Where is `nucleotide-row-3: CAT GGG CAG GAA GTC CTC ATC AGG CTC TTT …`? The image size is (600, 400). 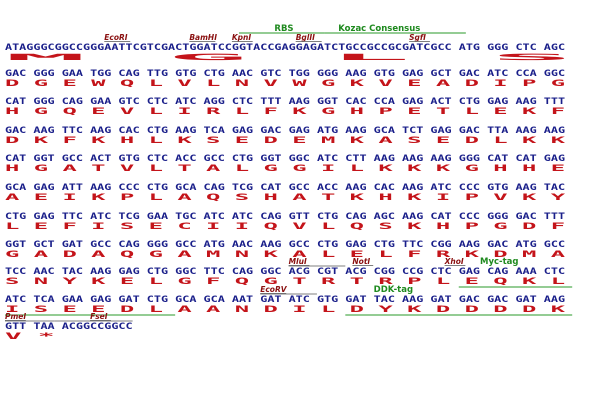 nucleotide-row-3: CAT GGG CAG GAA GTC CTC ATC AGG CTC TTT … is located at coordinates (285, 102).